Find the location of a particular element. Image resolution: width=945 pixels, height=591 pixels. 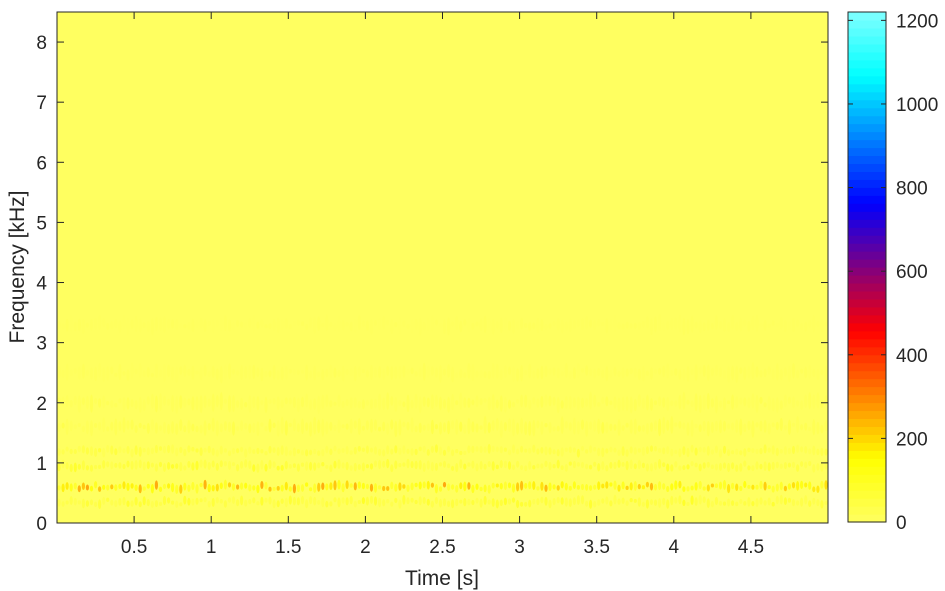

colorbar-tick-label: 0 is located at coordinates (901, 523).